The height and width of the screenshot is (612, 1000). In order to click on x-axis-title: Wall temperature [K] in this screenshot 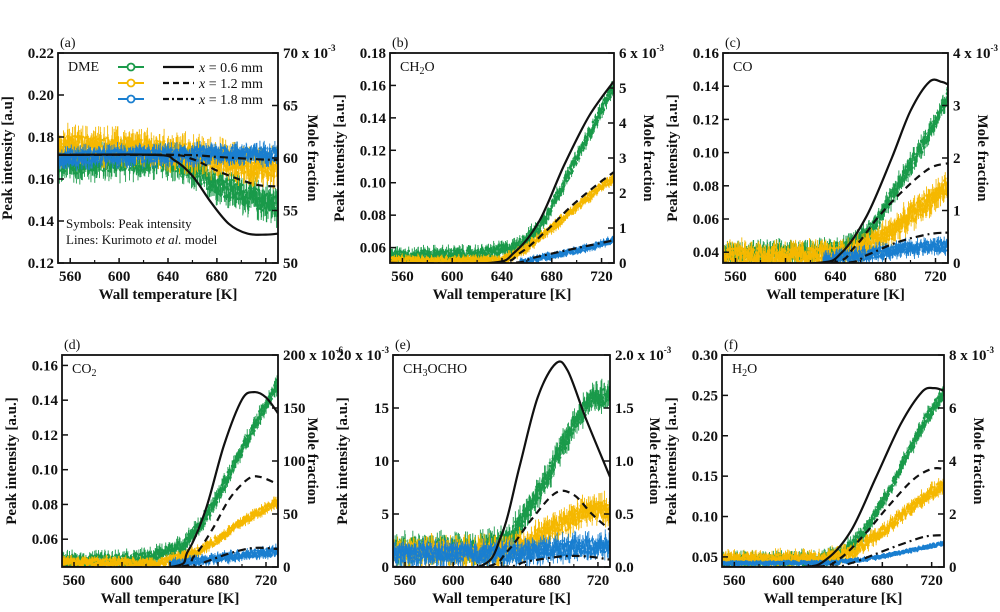, I will do `click(168, 295)`.